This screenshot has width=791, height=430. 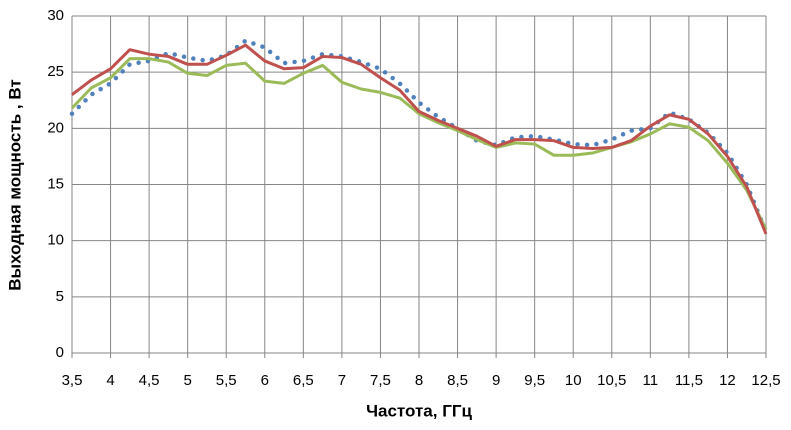 I want to click on y-axis-title: Выходная мощность , Вт, so click(x=14, y=184).